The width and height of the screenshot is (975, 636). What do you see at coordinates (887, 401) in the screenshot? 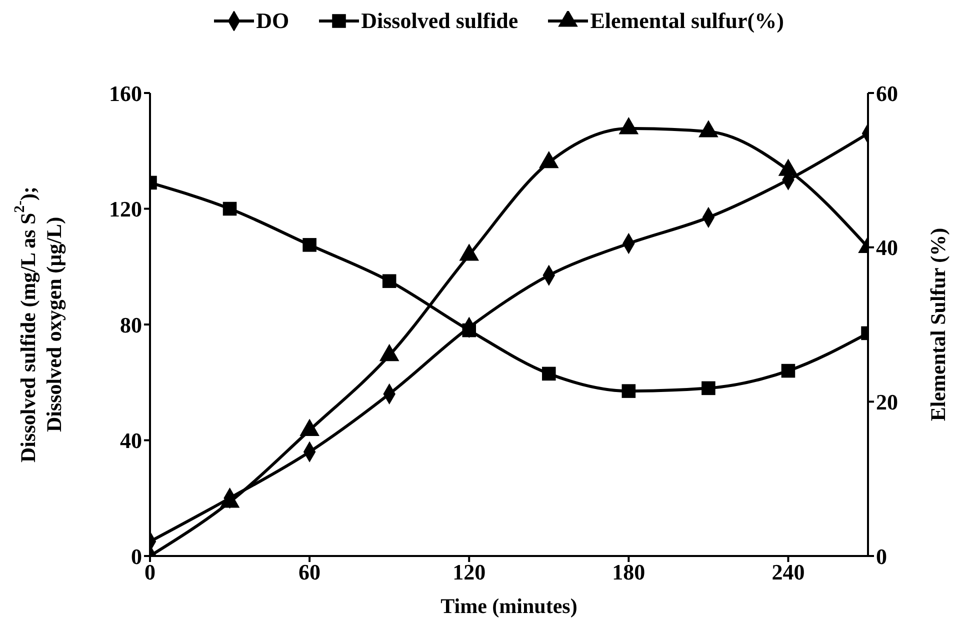
I see `y2-tick-label: 20` at bounding box center [887, 401].